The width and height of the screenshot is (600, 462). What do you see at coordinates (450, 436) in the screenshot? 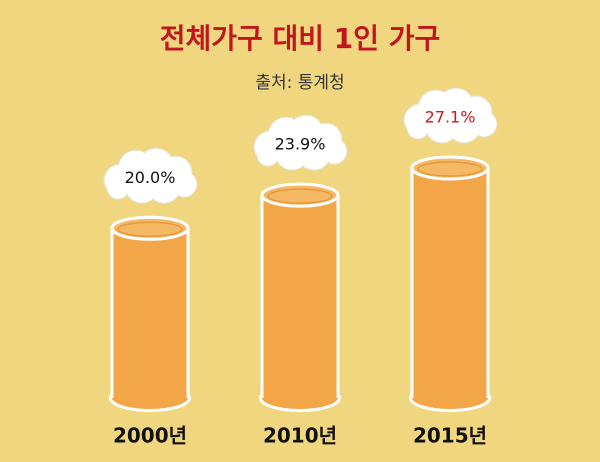
I see `x-tick-label: 2015년` at bounding box center [450, 436].